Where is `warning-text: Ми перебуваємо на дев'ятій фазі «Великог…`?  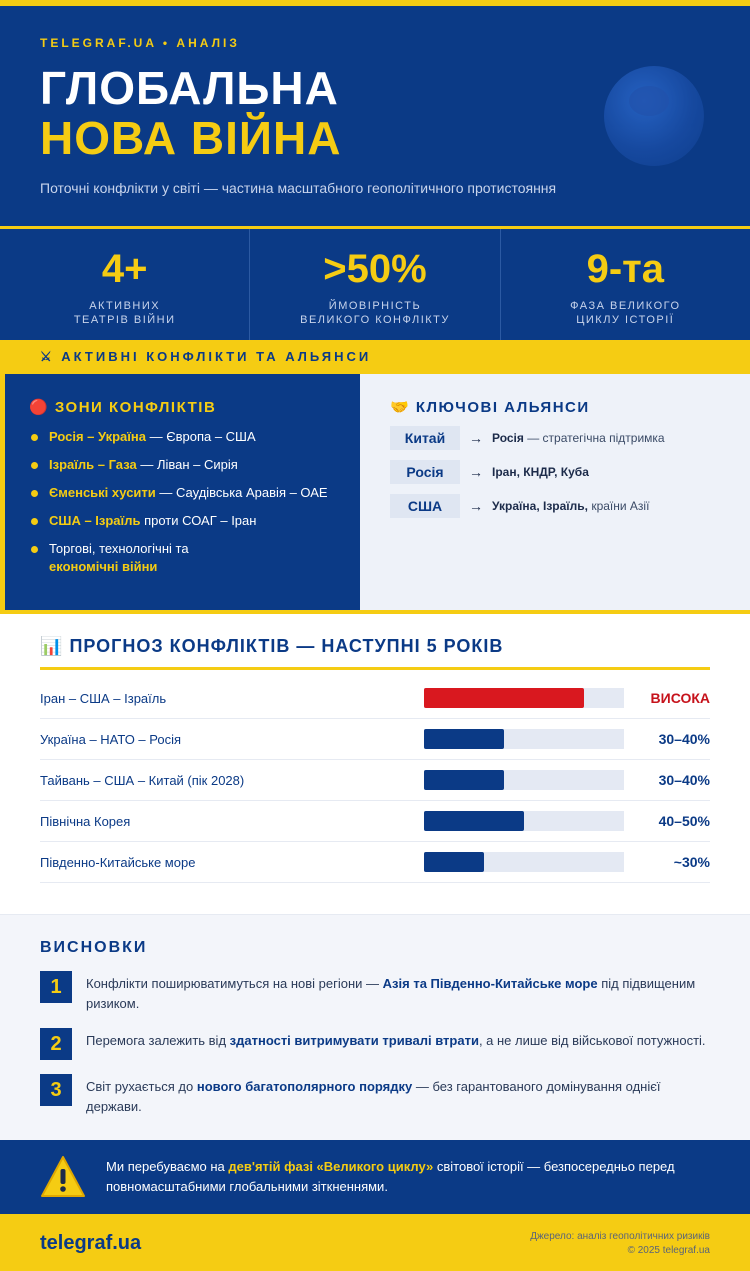
warning-text: Ми перебуваємо на дев'ятій фазі «Великог… is located at coordinates (390, 1176).